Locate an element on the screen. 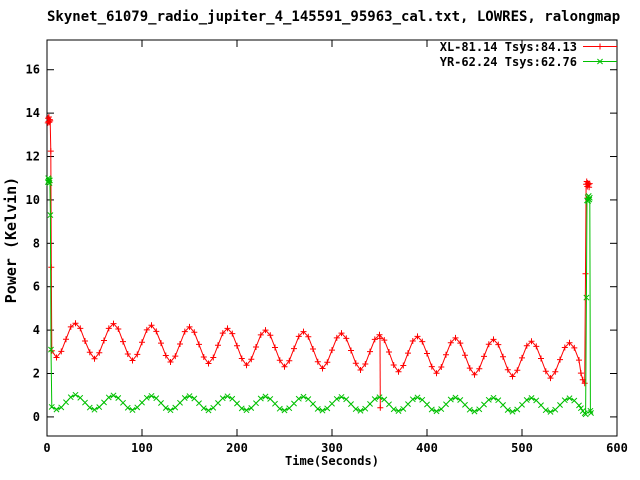  svg-text: 12 is located at coordinates (33, 157).